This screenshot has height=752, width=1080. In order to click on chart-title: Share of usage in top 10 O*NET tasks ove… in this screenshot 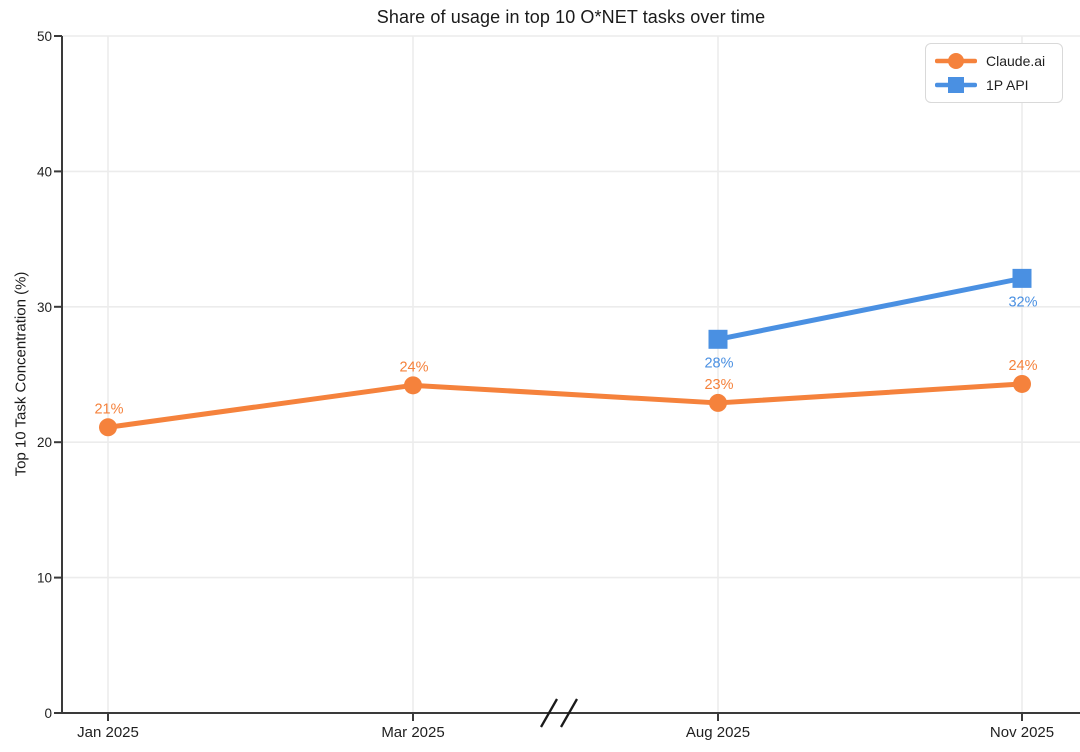, I will do `click(571, 17)`.